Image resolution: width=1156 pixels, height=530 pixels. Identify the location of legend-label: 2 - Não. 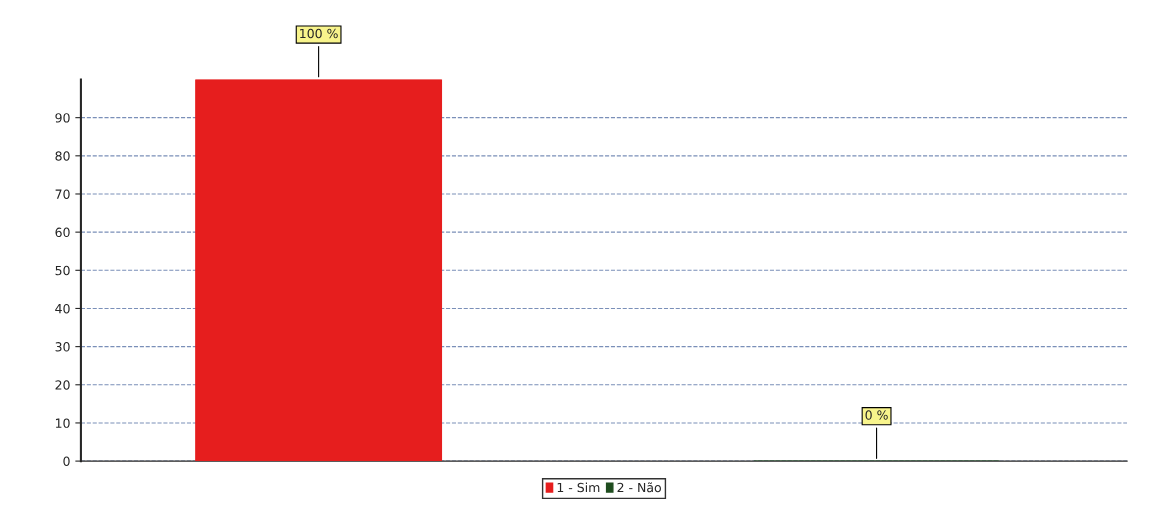
(639, 487).